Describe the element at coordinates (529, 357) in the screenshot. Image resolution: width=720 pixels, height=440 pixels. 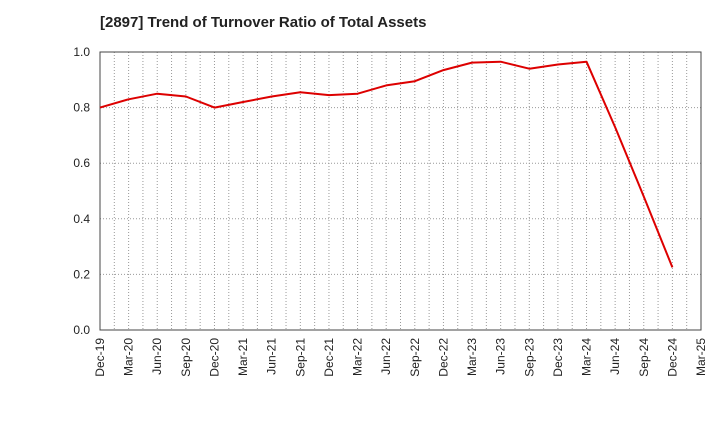
I see `x-tick-label: Sep-23` at that location.